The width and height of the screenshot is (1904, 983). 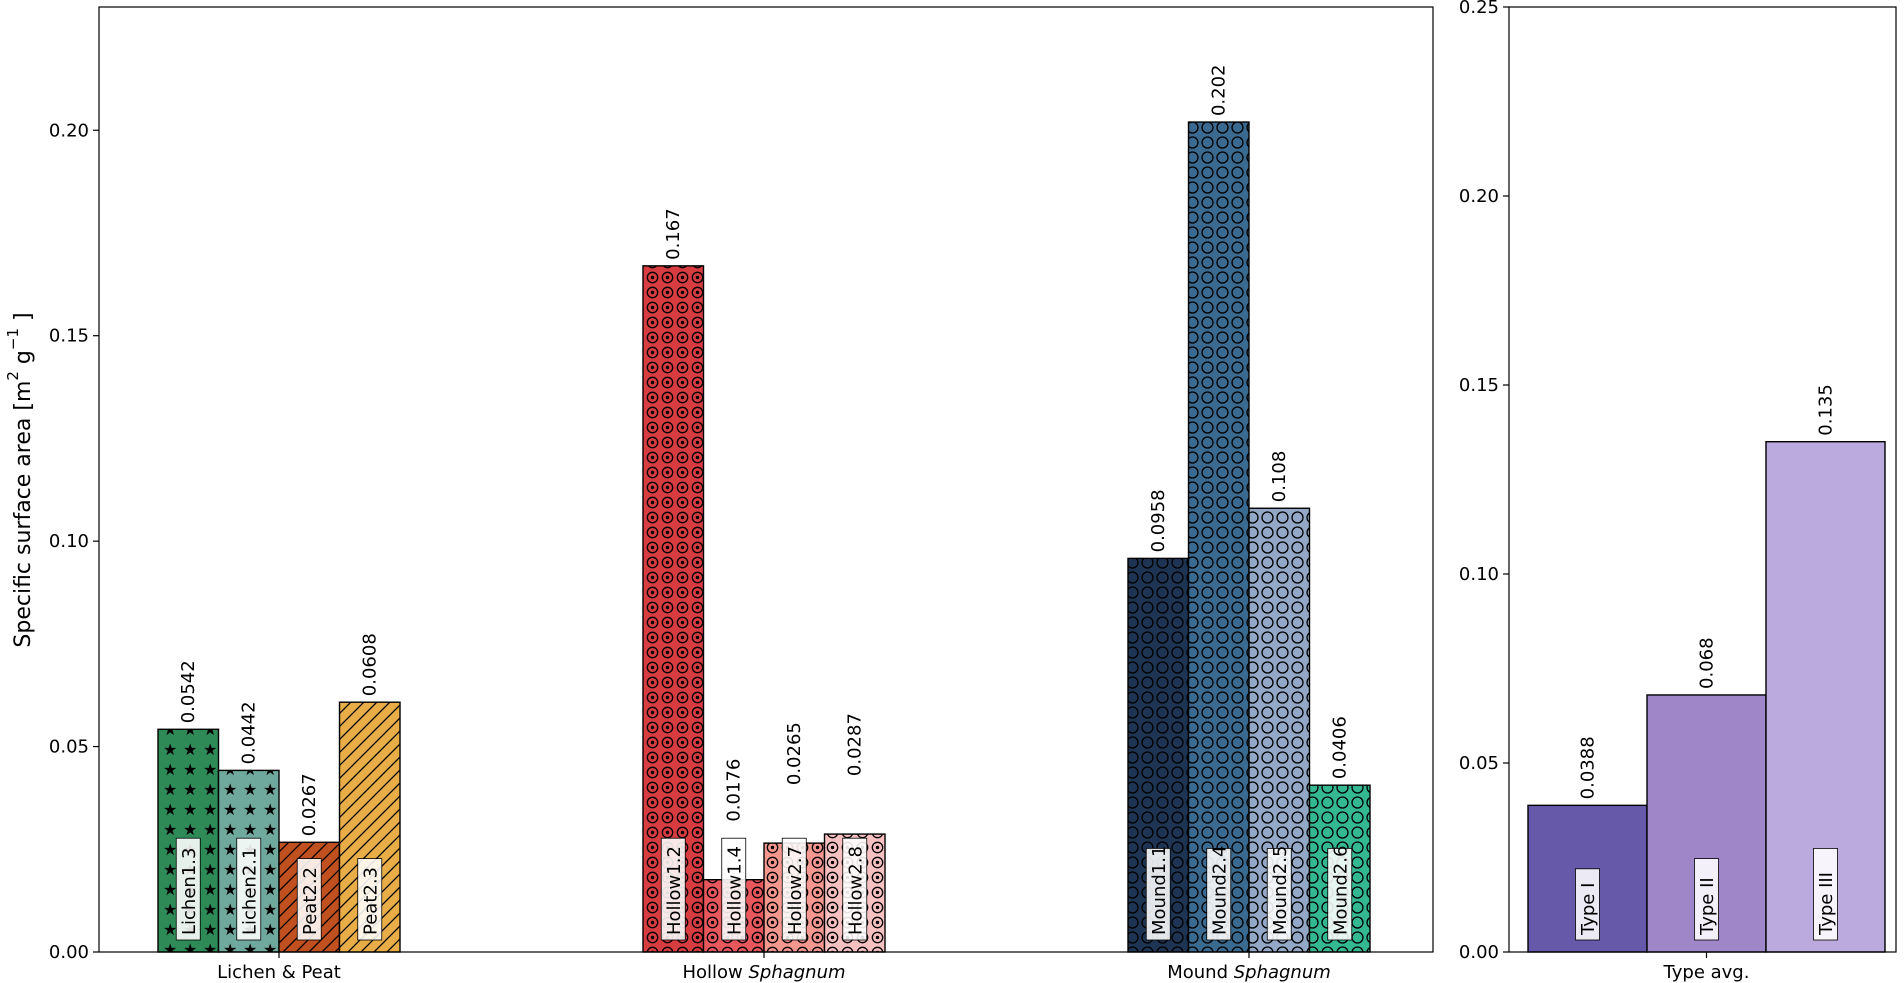 I want to click on bar-name-label: Mound2.6, so click(x=1340, y=893).